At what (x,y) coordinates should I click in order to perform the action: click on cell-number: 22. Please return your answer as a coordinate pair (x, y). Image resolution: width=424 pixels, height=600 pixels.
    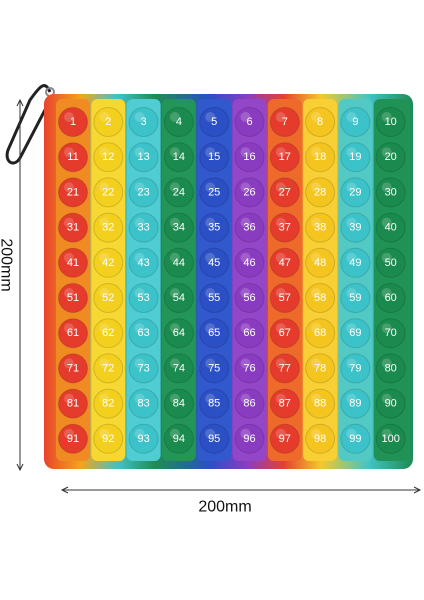
    Looking at the image, I should click on (108, 192).